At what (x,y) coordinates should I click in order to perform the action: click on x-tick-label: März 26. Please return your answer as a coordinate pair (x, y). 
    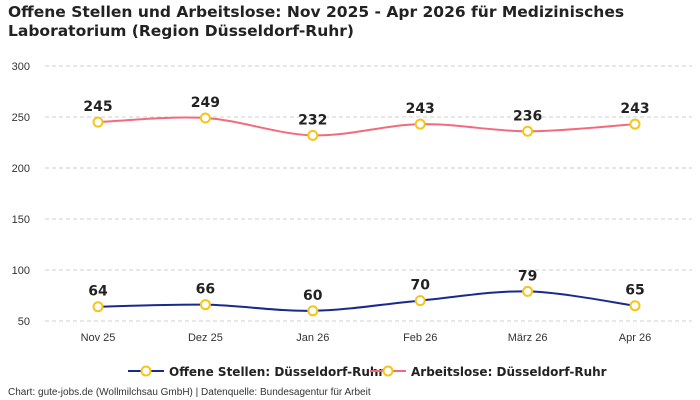
    Looking at the image, I should click on (528, 338).